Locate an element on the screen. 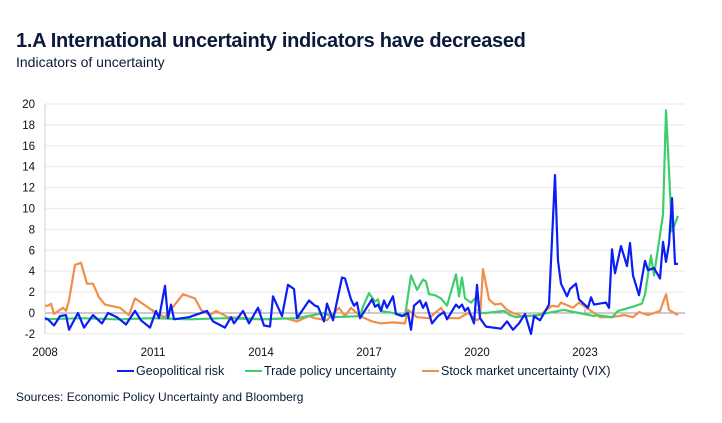 The width and height of the screenshot is (722, 423). legend-label: Trade policy uncertainty is located at coordinates (330, 371).